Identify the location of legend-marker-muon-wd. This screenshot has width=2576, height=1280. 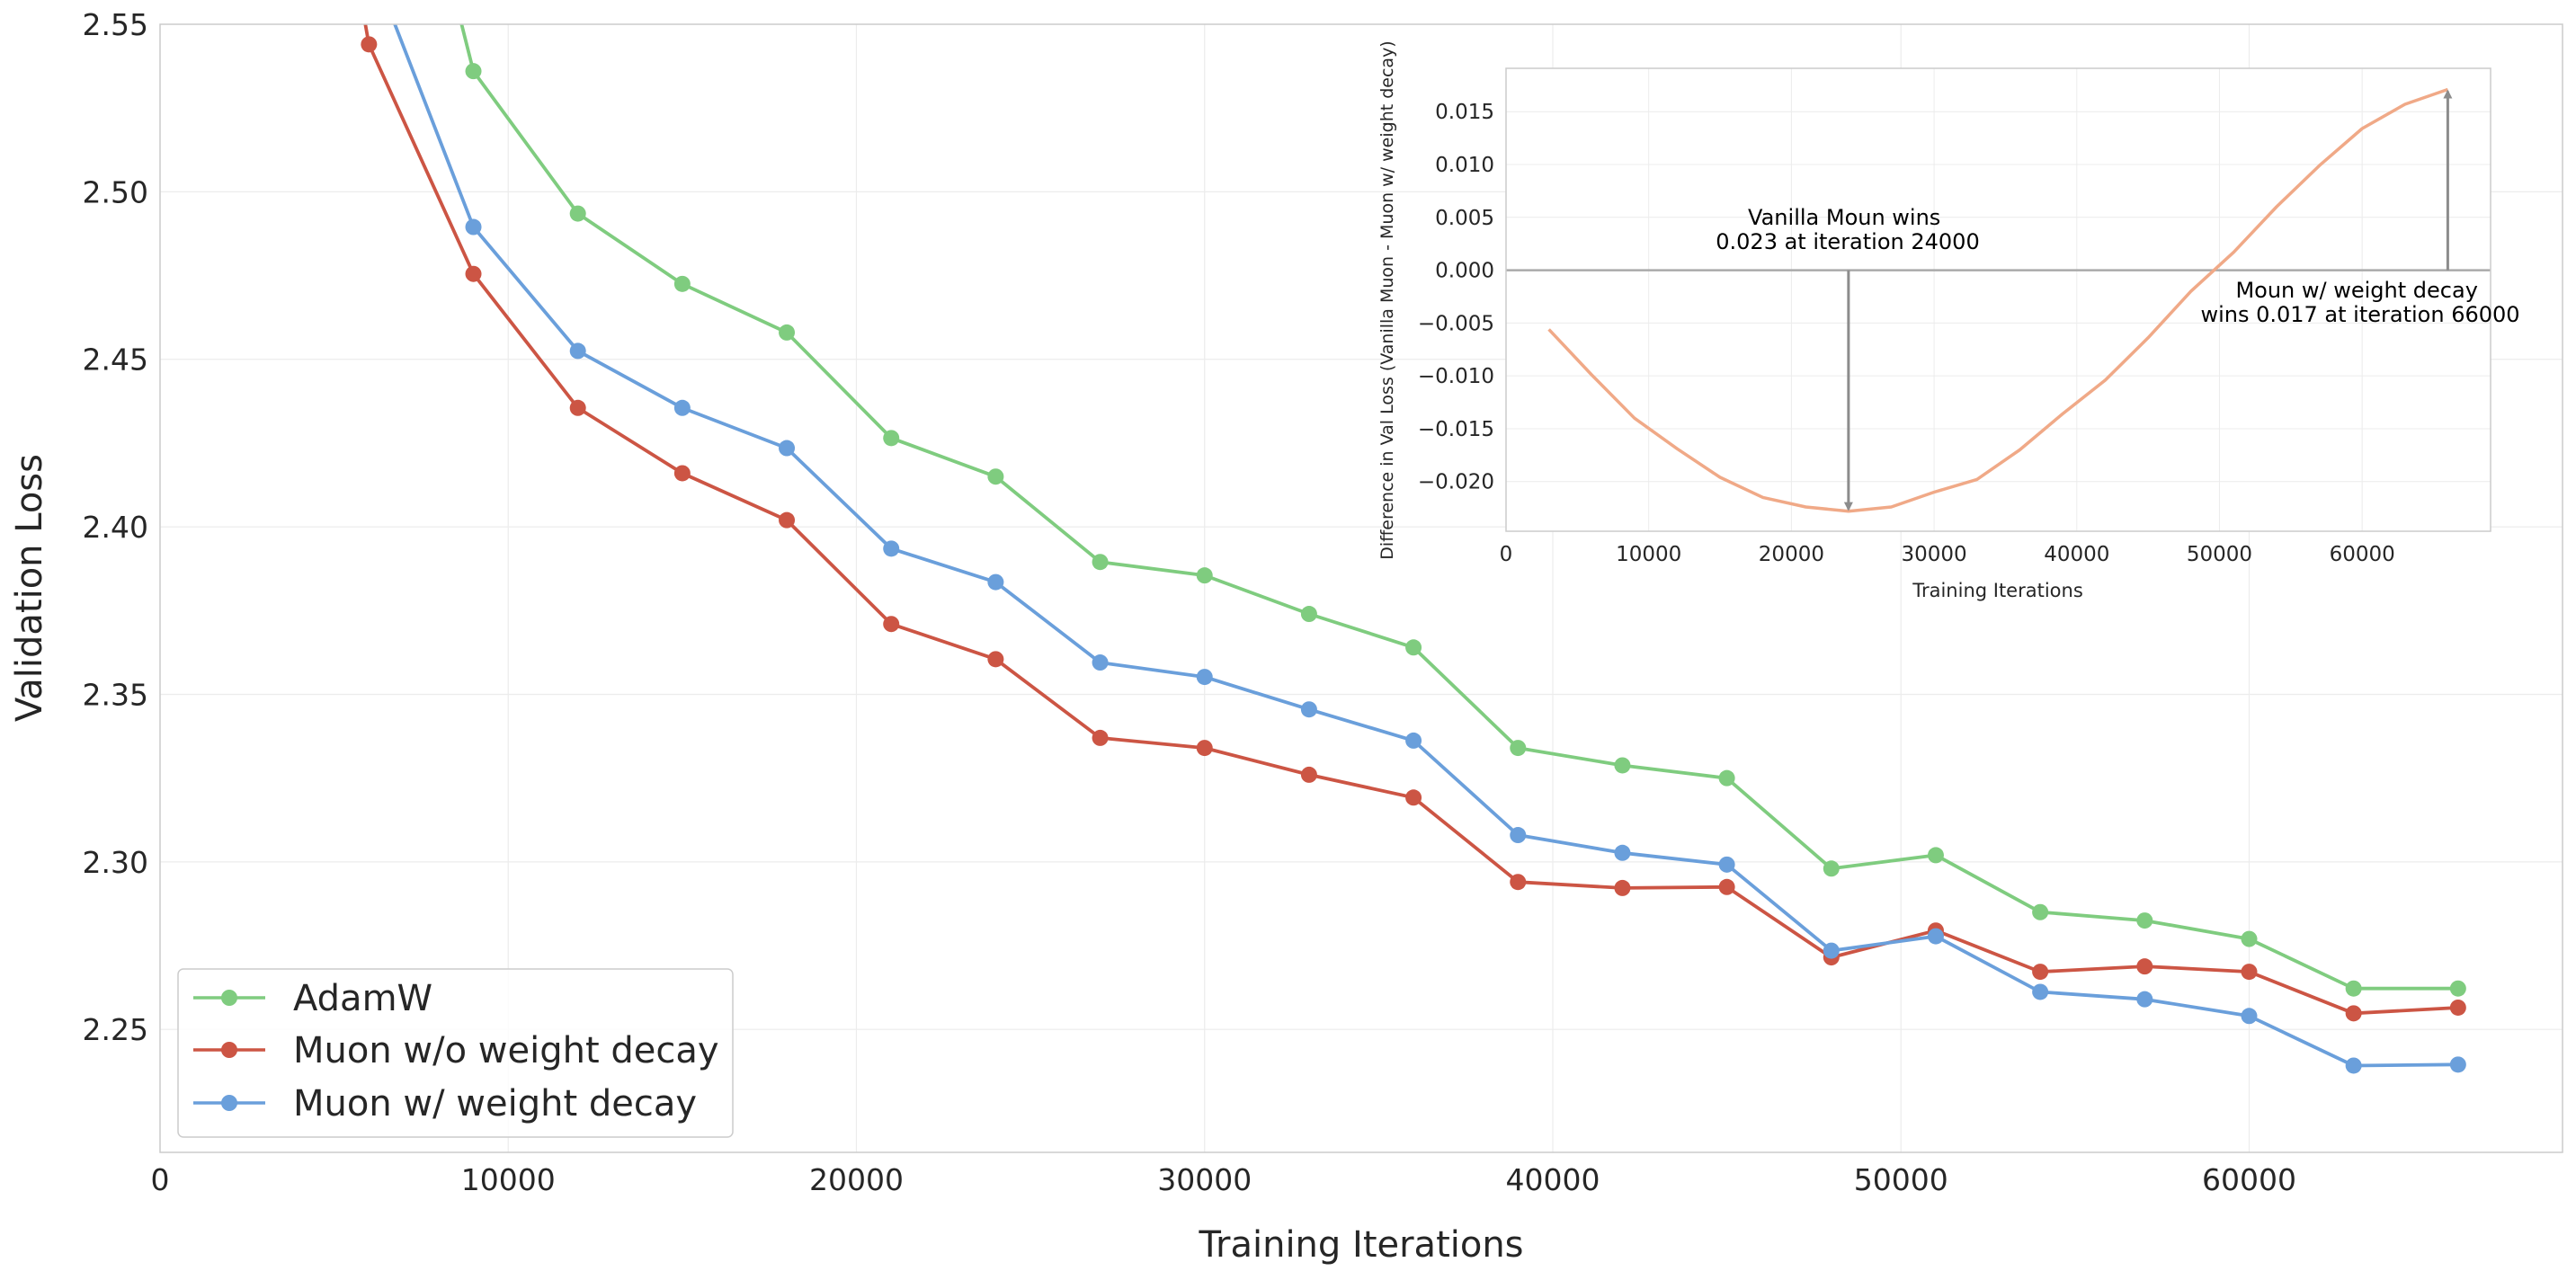
(229, 1103).